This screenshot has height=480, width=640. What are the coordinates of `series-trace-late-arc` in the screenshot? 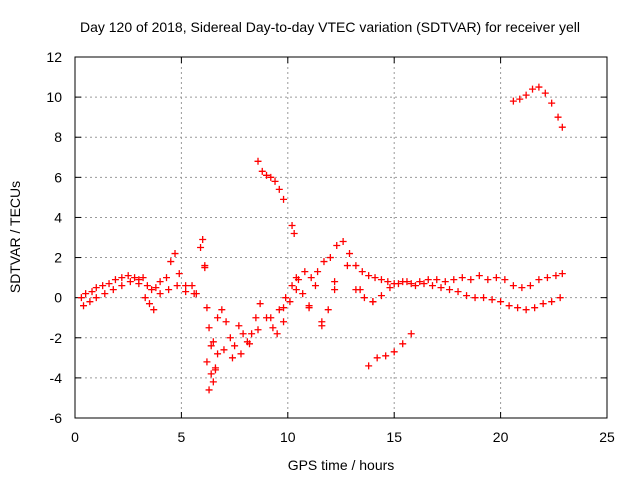 It's located at (537, 107).